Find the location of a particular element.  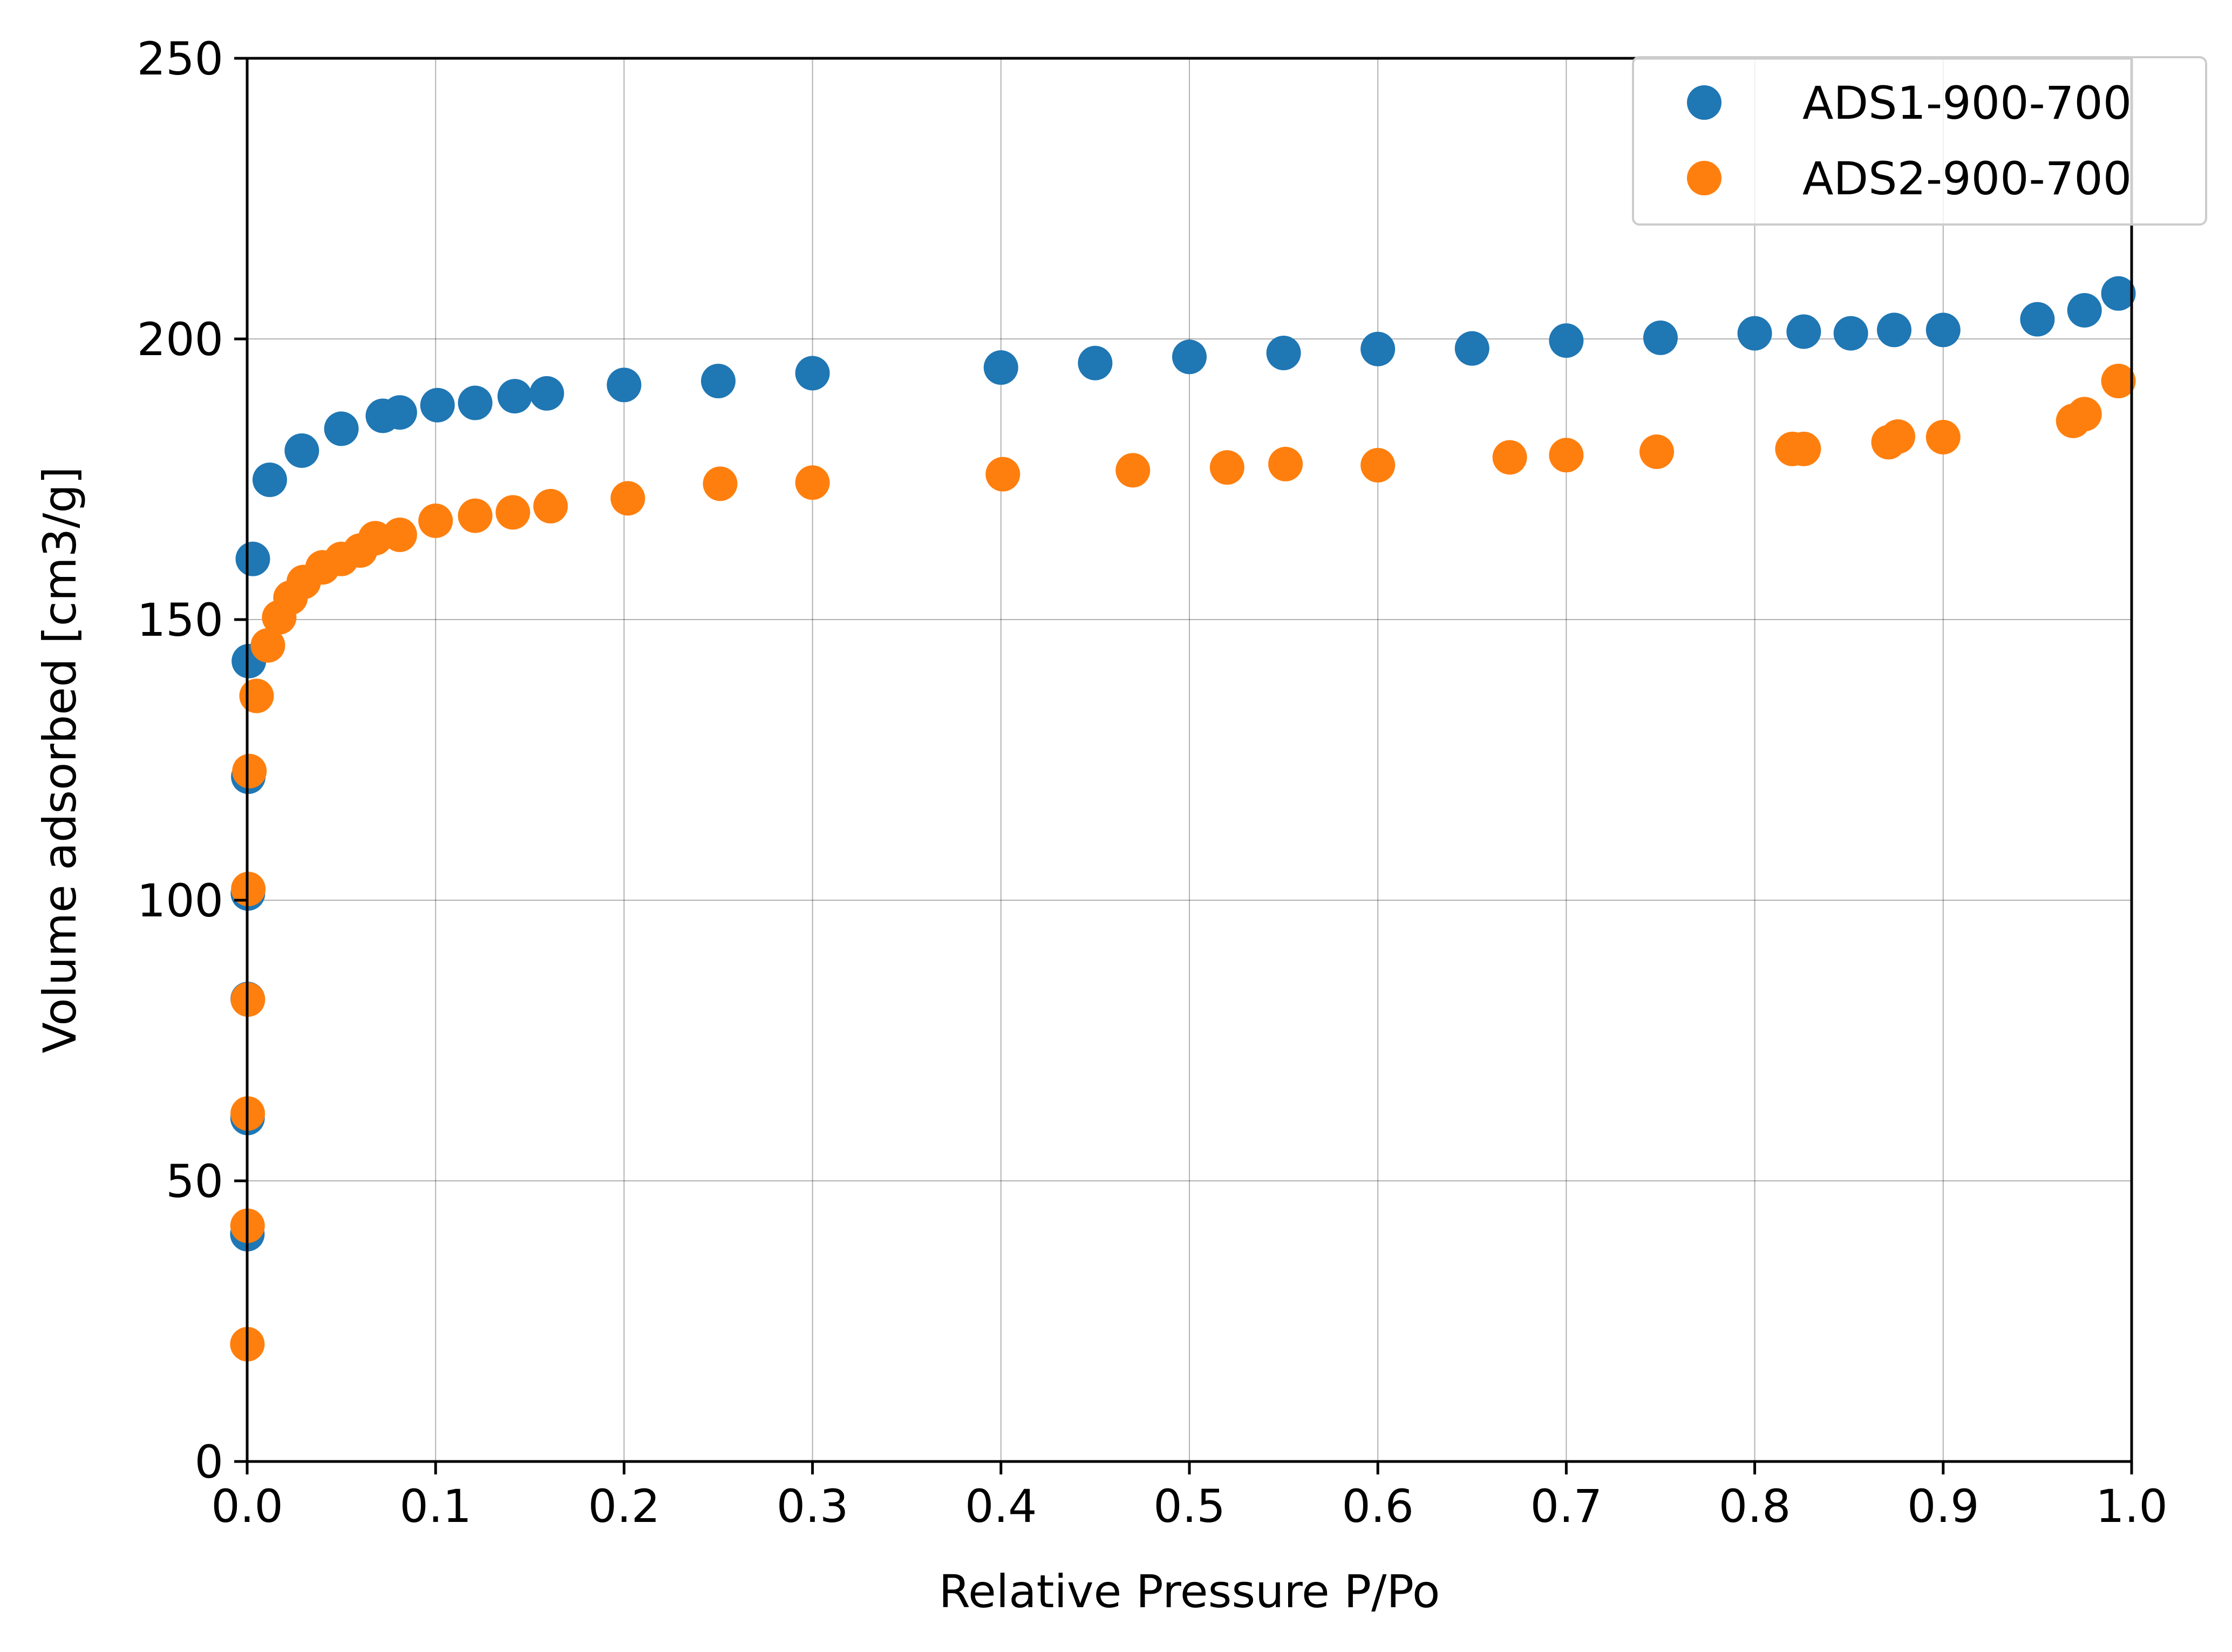

legend-box is located at coordinates (1920, 141).